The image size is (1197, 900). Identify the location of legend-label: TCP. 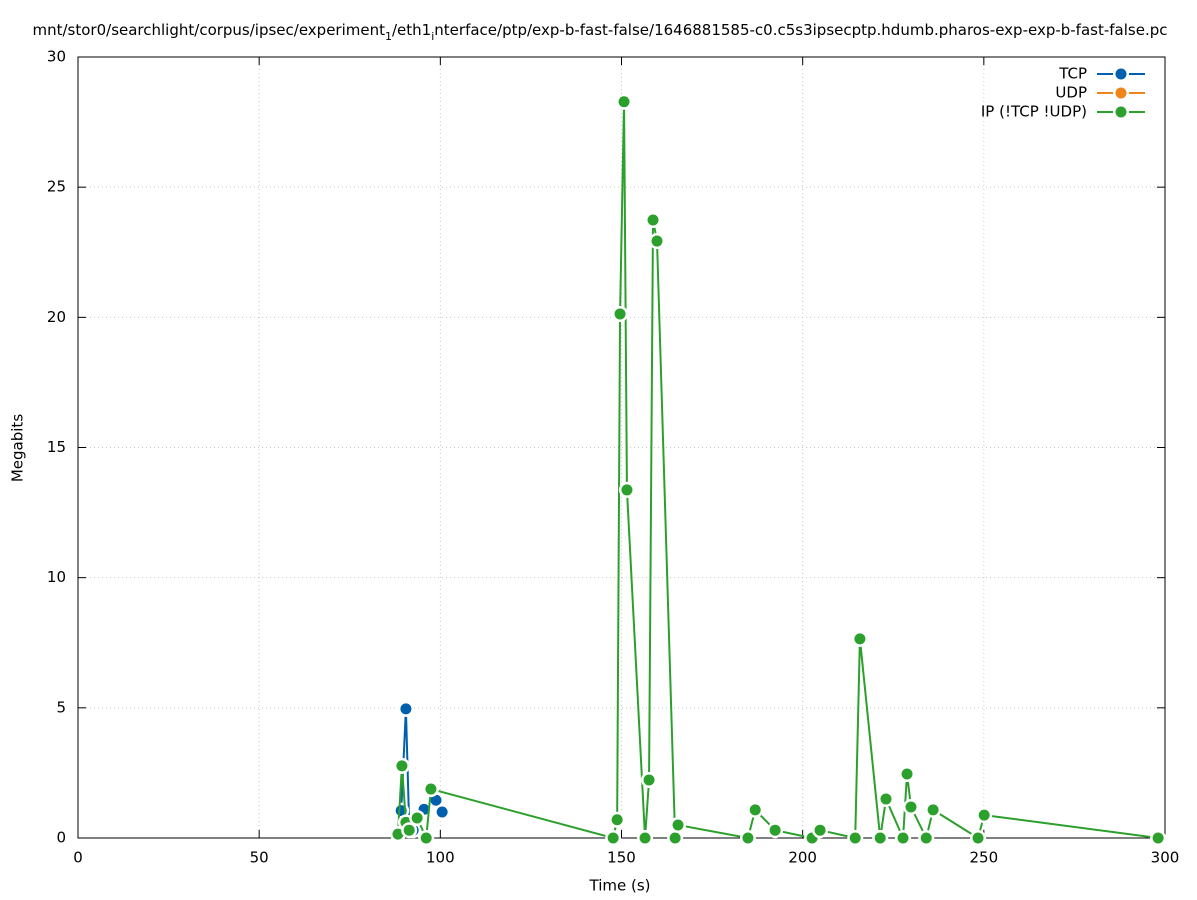
(1072, 74).